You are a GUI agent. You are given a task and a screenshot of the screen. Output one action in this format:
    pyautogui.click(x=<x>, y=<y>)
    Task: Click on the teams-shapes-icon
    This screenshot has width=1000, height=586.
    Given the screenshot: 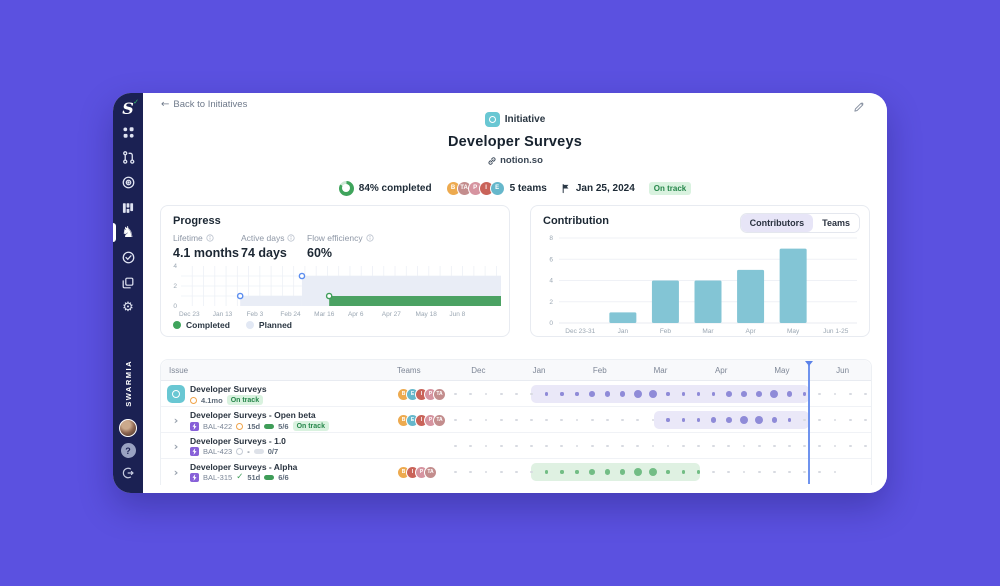 What is the action you would take?
    pyautogui.click(x=128, y=132)
    